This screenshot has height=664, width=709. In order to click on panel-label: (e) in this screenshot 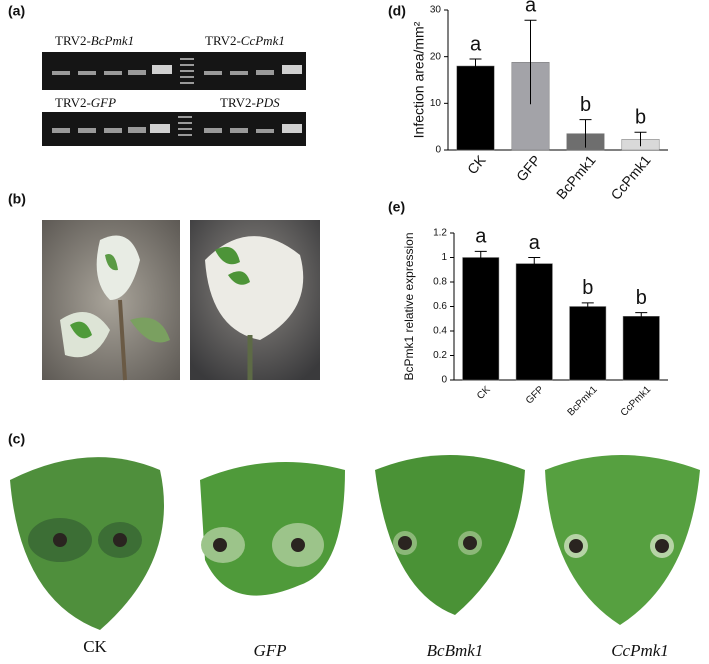, I will do `click(396, 207)`.